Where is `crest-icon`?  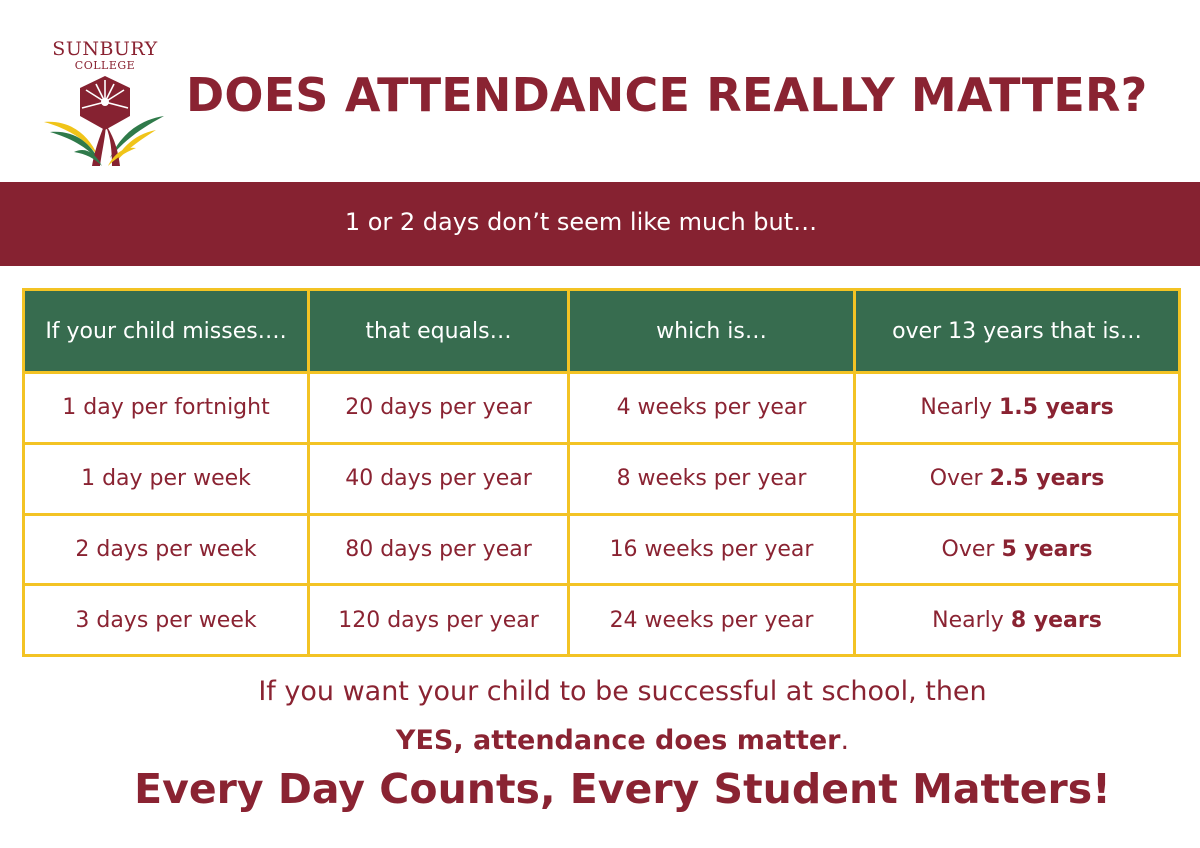 crest-icon is located at coordinates (104, 121).